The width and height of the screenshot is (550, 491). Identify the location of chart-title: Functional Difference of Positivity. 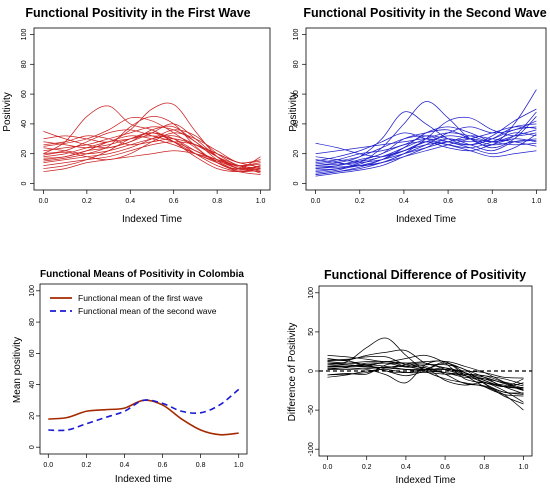
(425, 275).